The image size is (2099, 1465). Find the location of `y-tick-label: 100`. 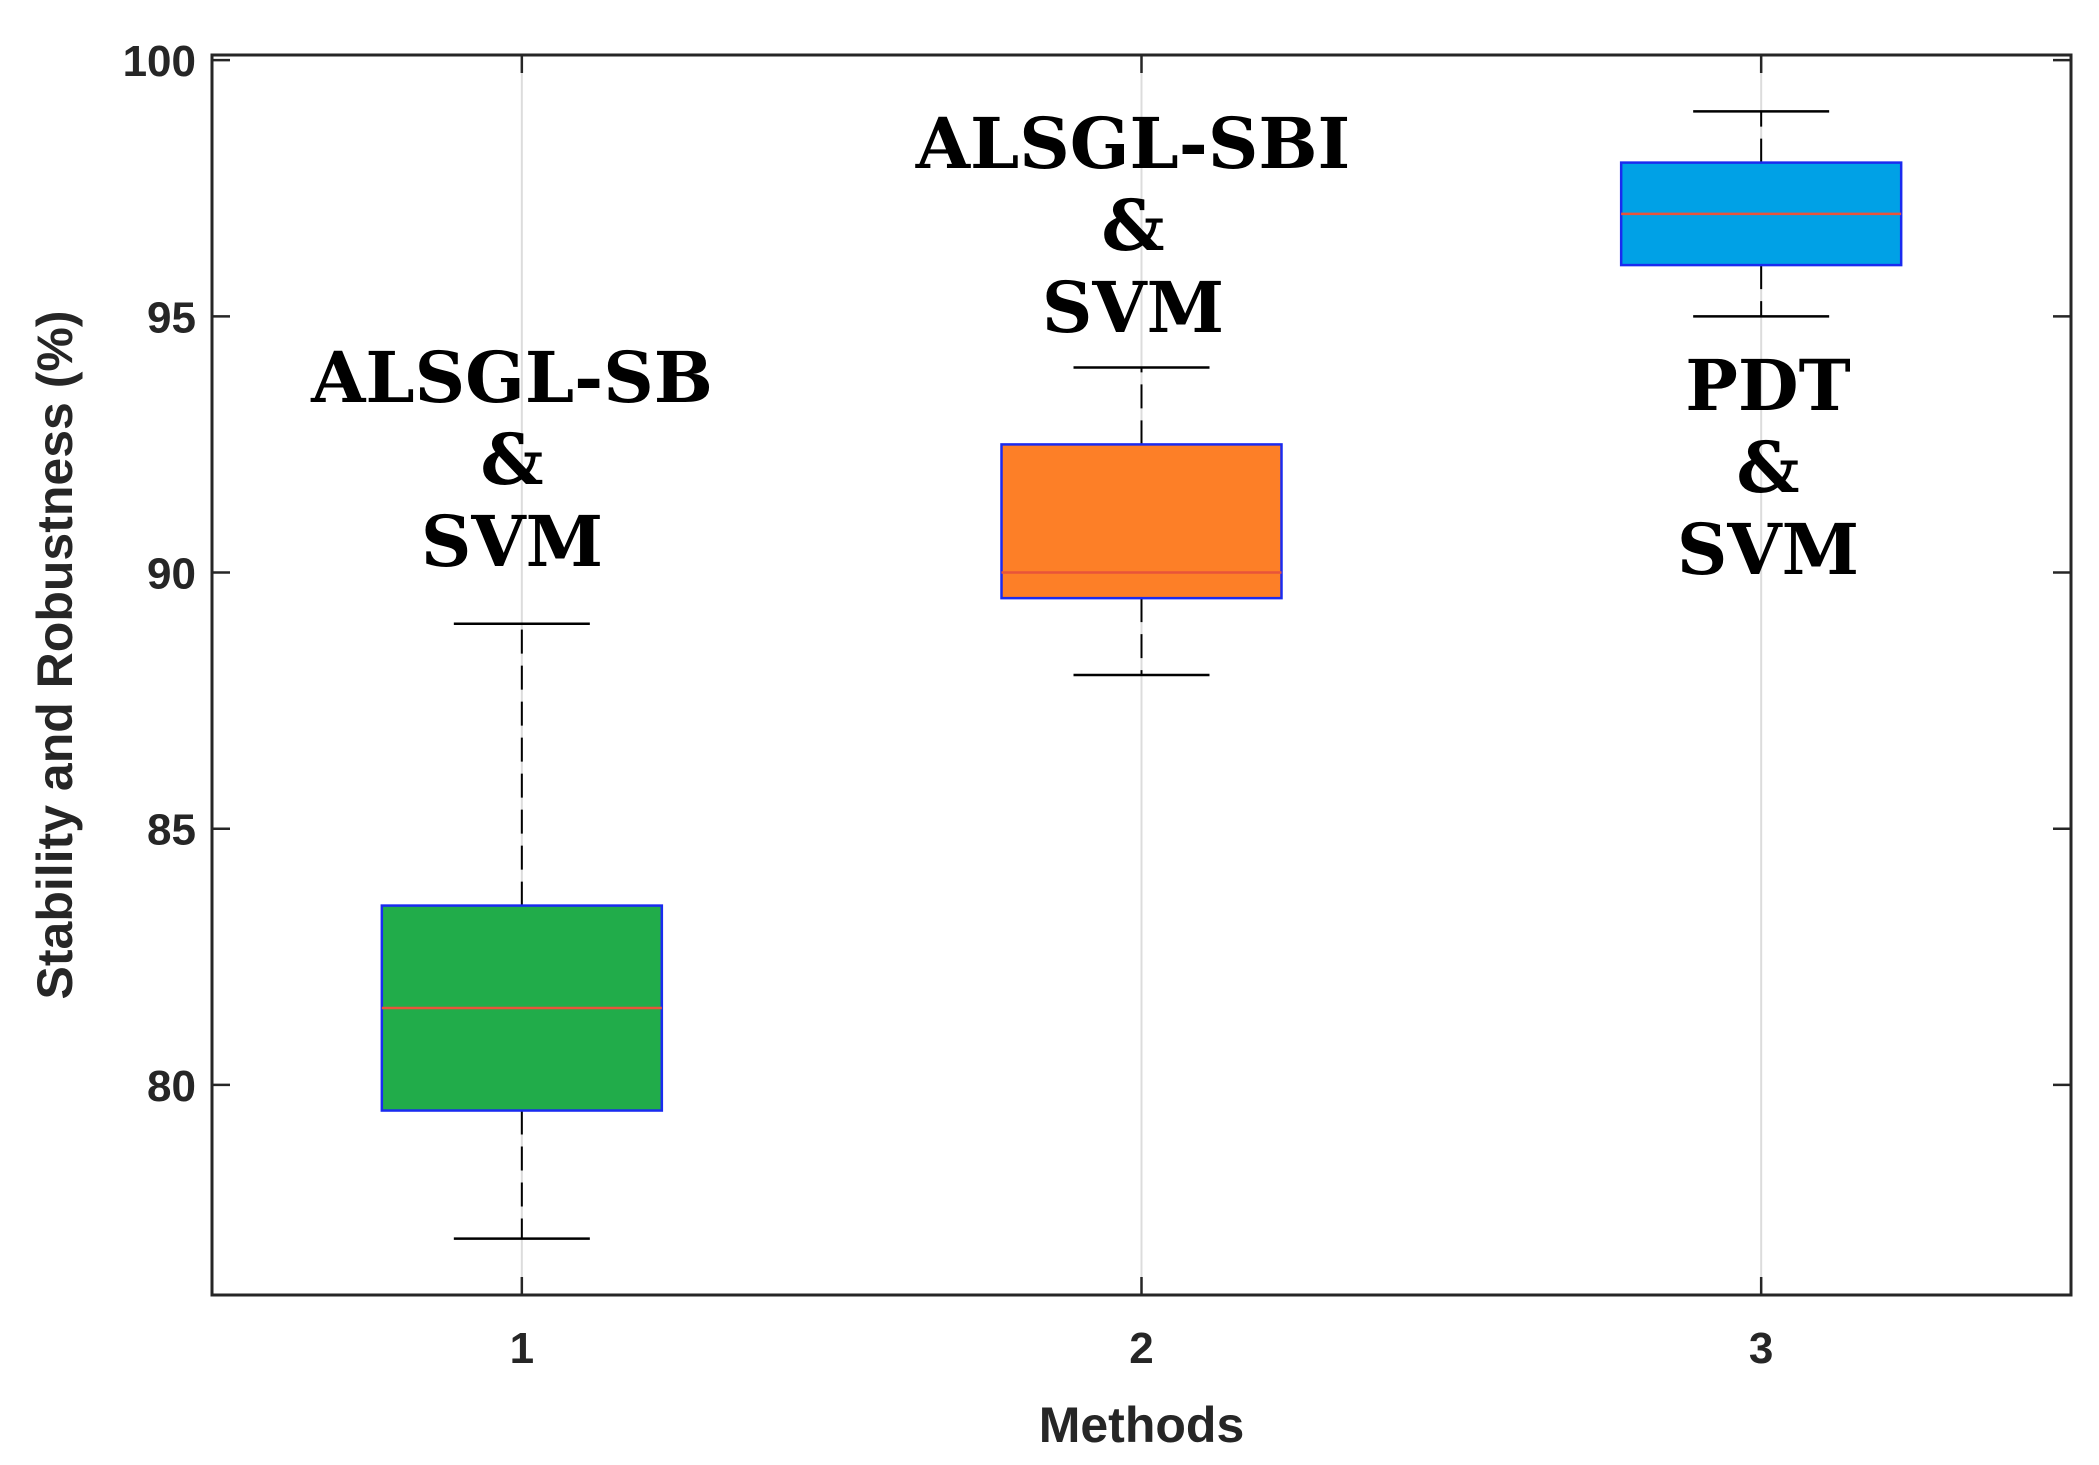

y-tick-label: 100 is located at coordinates (159, 61).